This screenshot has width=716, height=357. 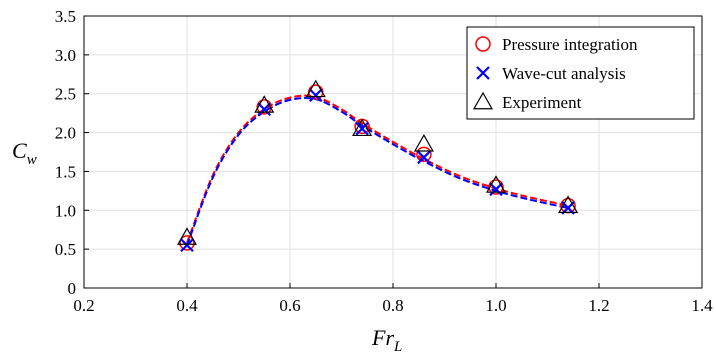 I want to click on legend-box, so click(x=580, y=73).